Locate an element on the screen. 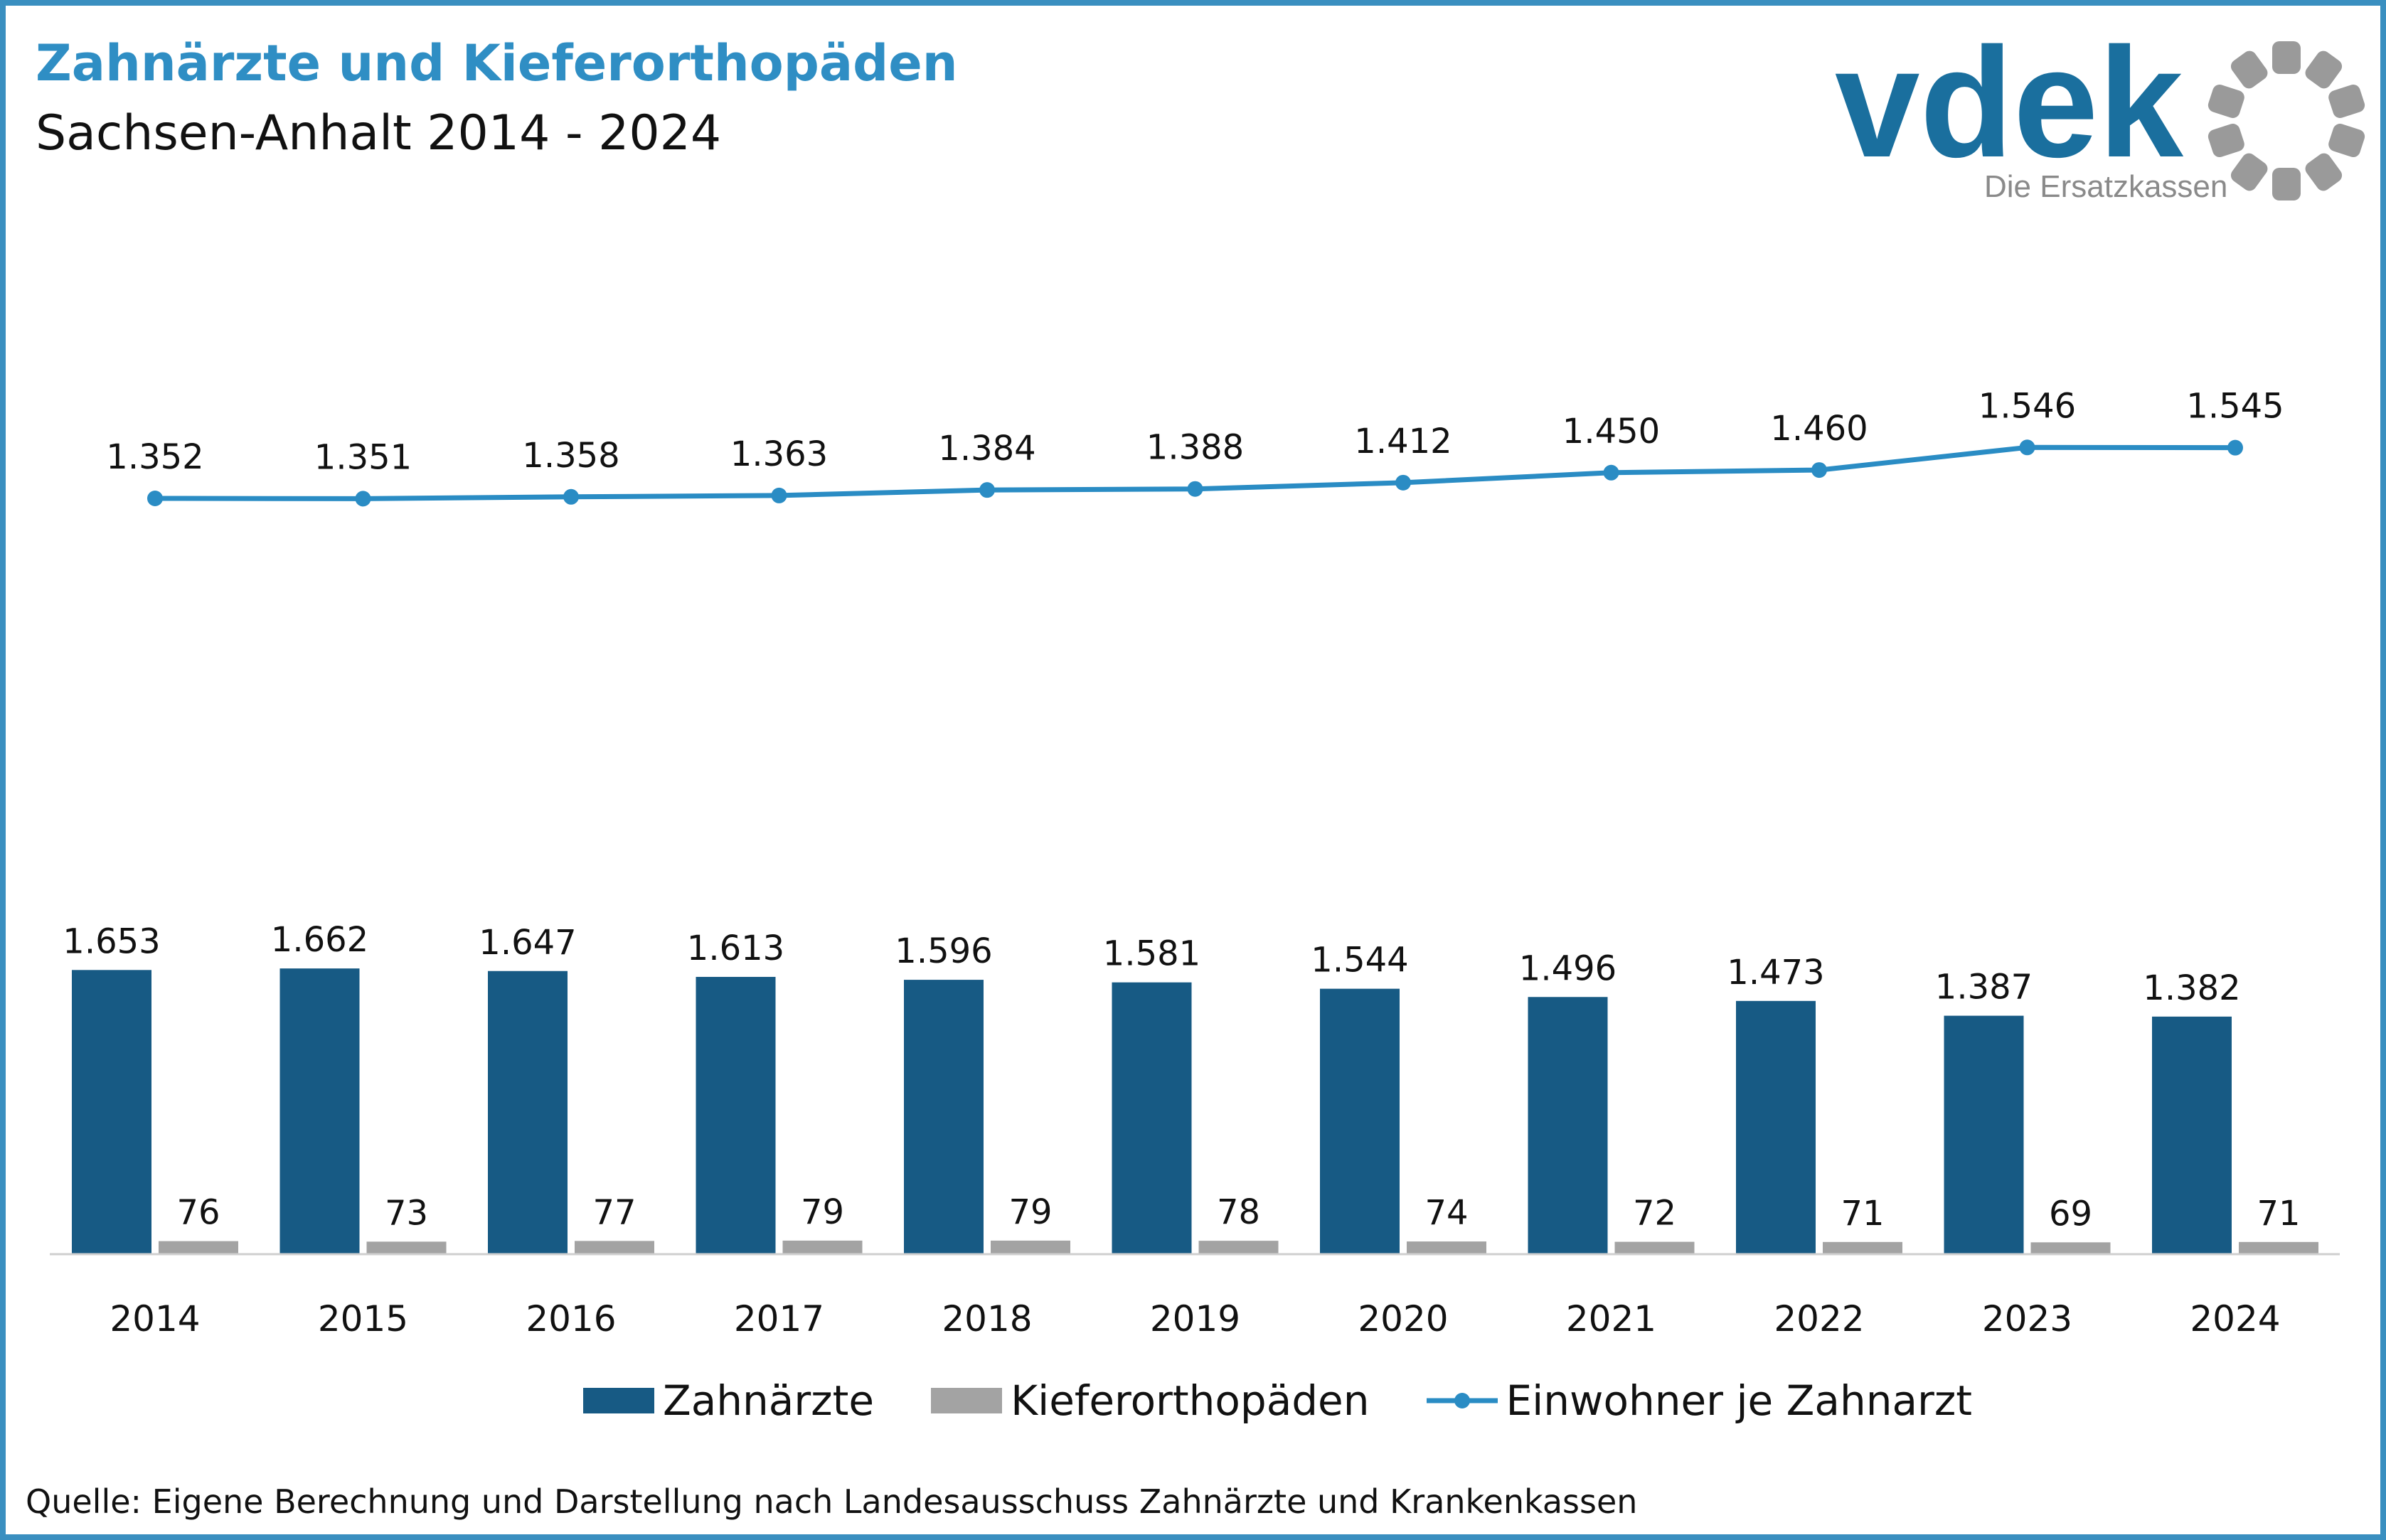 The width and height of the screenshot is (2386, 1540). bar-zahnaerzte-2023 is located at coordinates (1984, 1134).